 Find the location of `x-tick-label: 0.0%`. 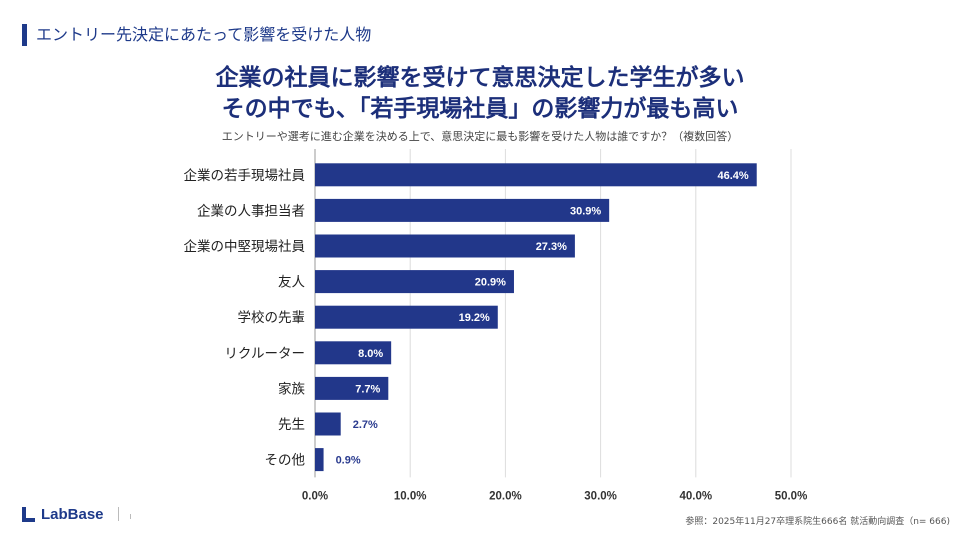

x-tick-label: 0.0% is located at coordinates (315, 496).